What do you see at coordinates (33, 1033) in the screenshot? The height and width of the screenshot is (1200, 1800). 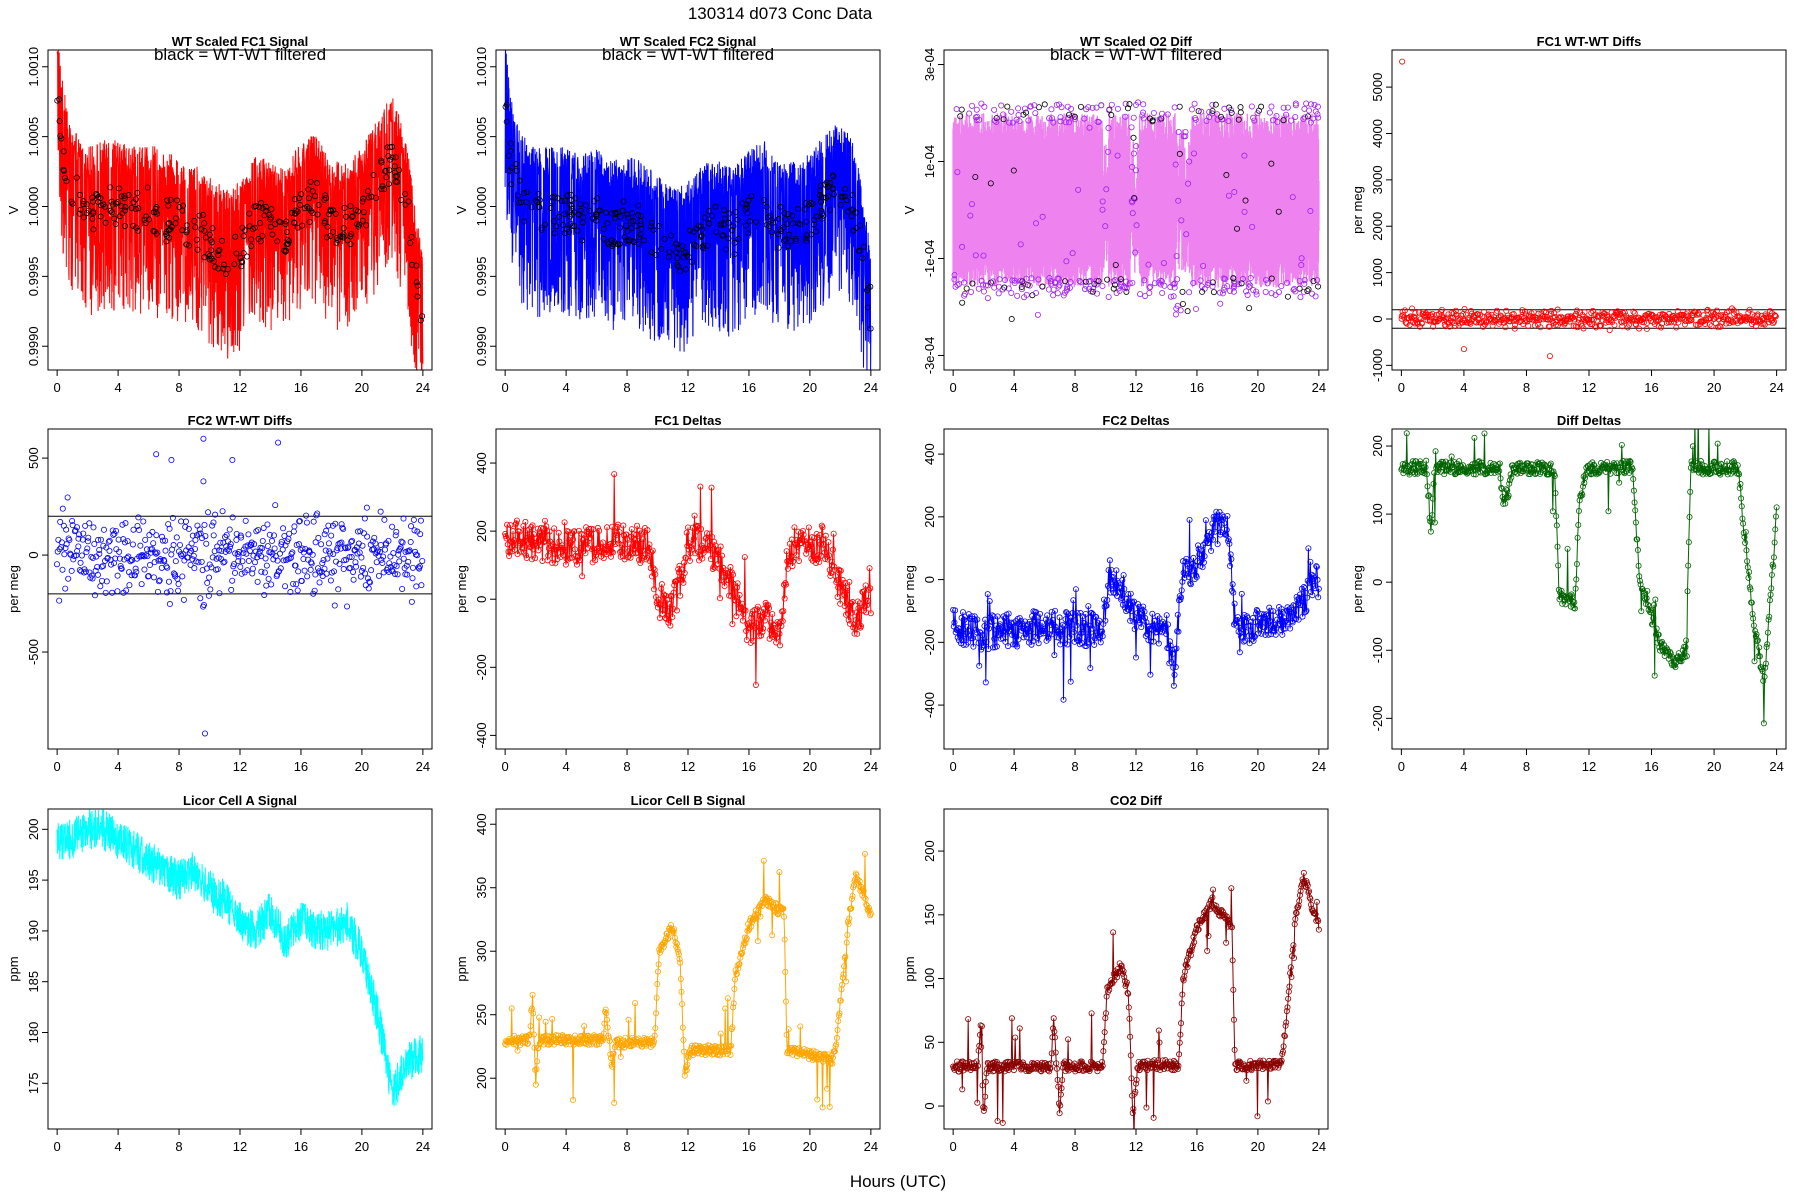 I see `y-tick-label: 180` at bounding box center [33, 1033].